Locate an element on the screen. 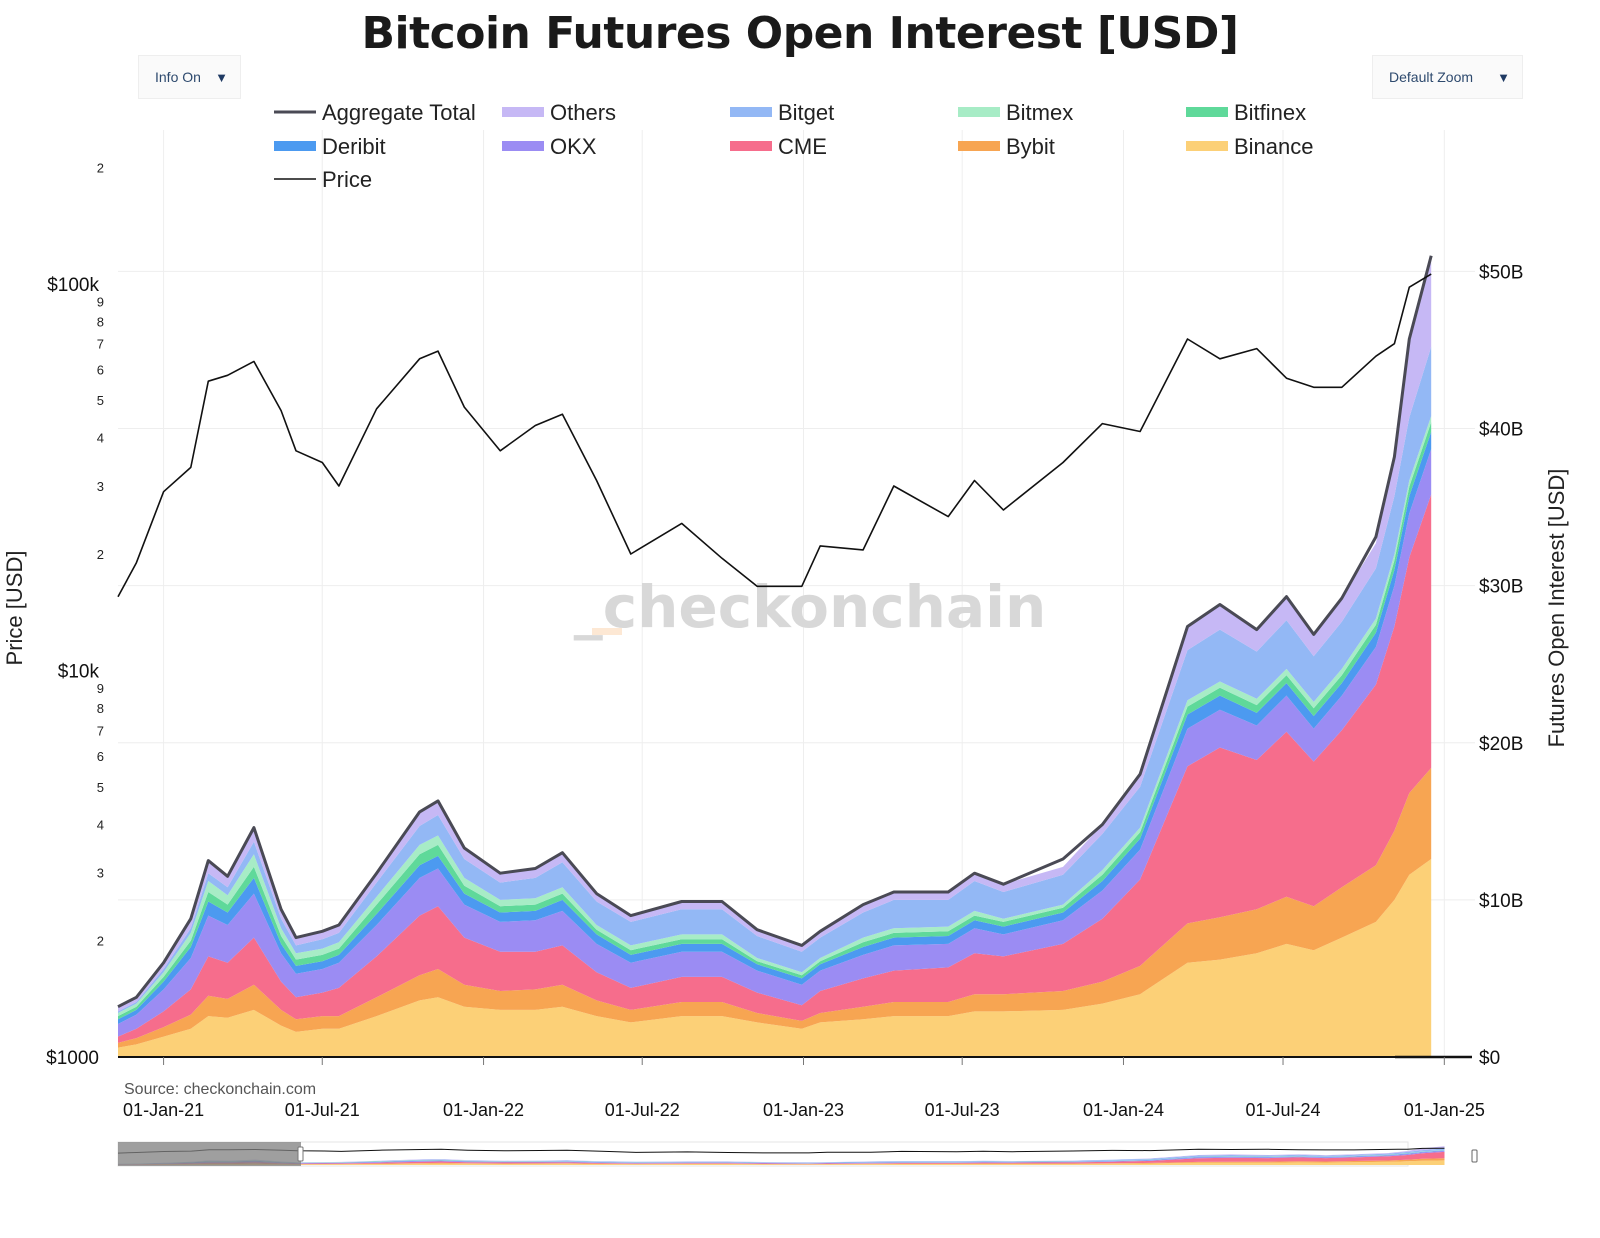  x-tick-label: 01-Jan-24 is located at coordinates (1123, 1110).